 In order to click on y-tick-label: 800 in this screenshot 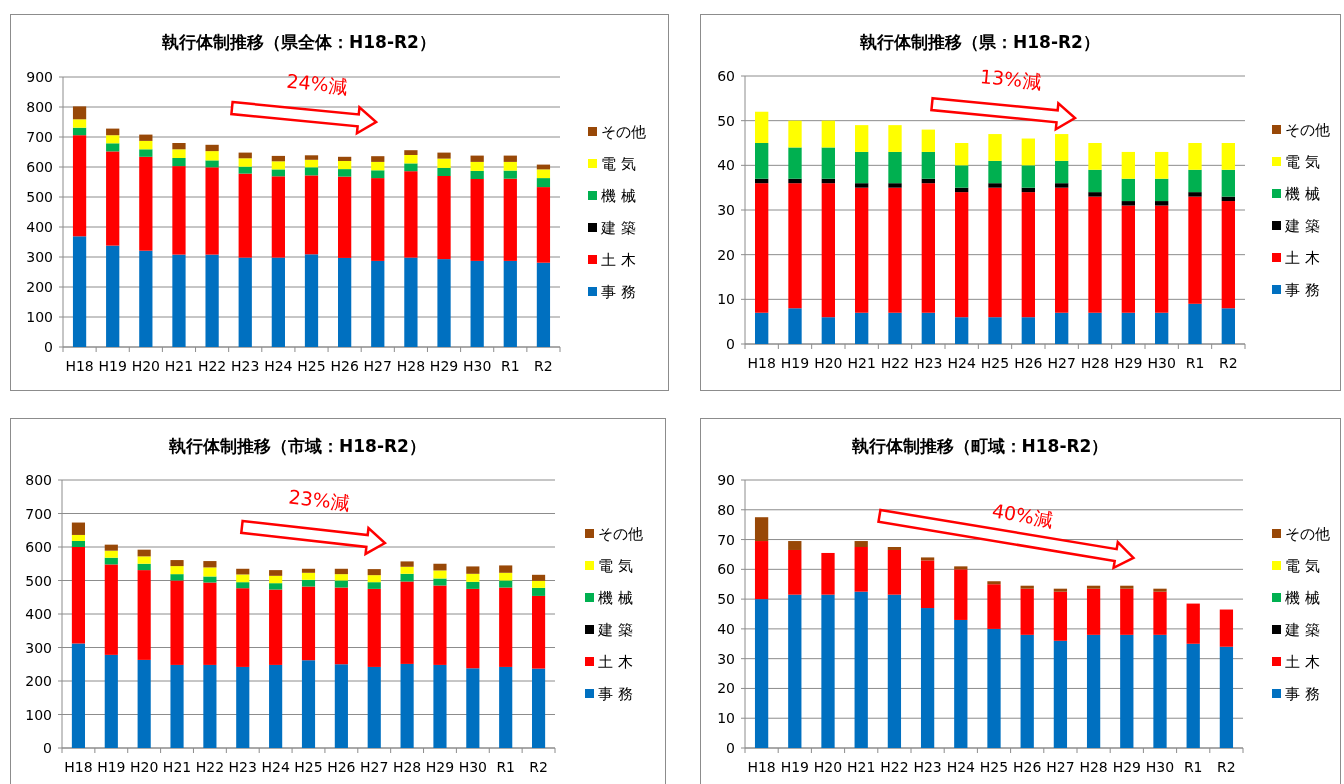, I will do `click(39, 107)`.